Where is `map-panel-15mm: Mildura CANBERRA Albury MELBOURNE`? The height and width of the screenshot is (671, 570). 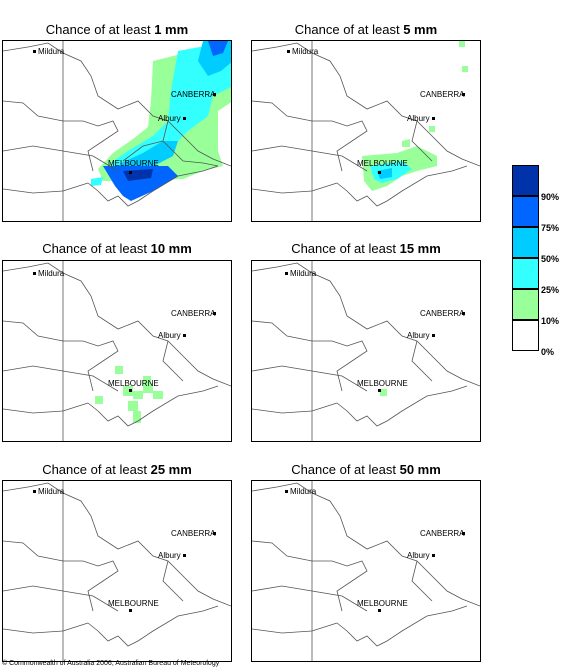
map-panel-15mm: Mildura CANBERRA Albury MELBOURNE is located at coordinates (366, 351).